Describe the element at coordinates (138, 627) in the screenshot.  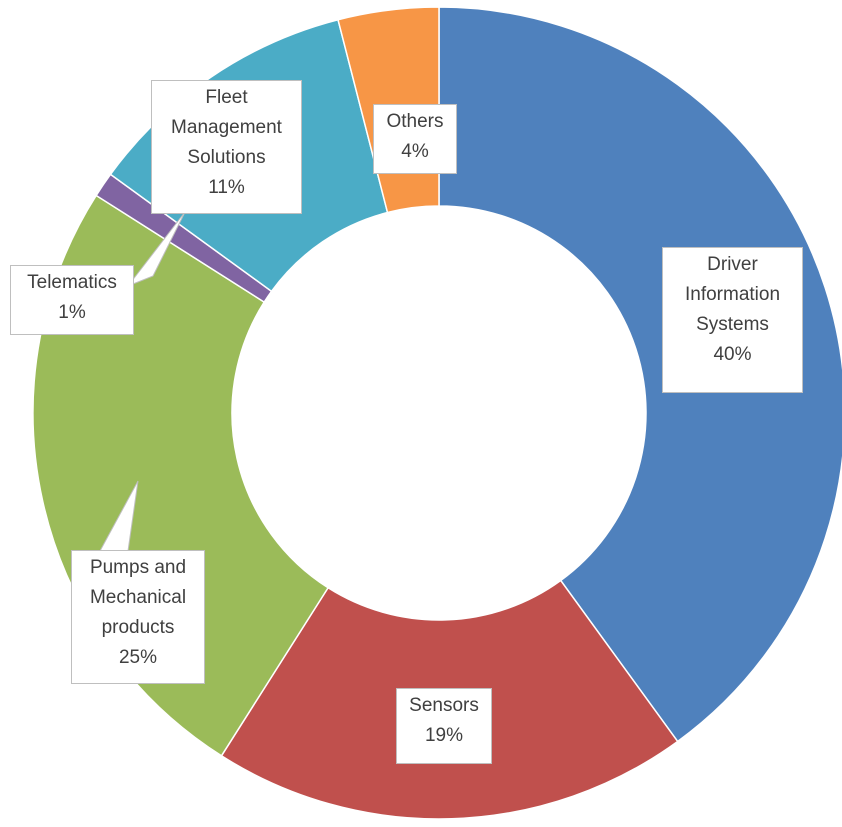
I see `label-line: products` at that location.